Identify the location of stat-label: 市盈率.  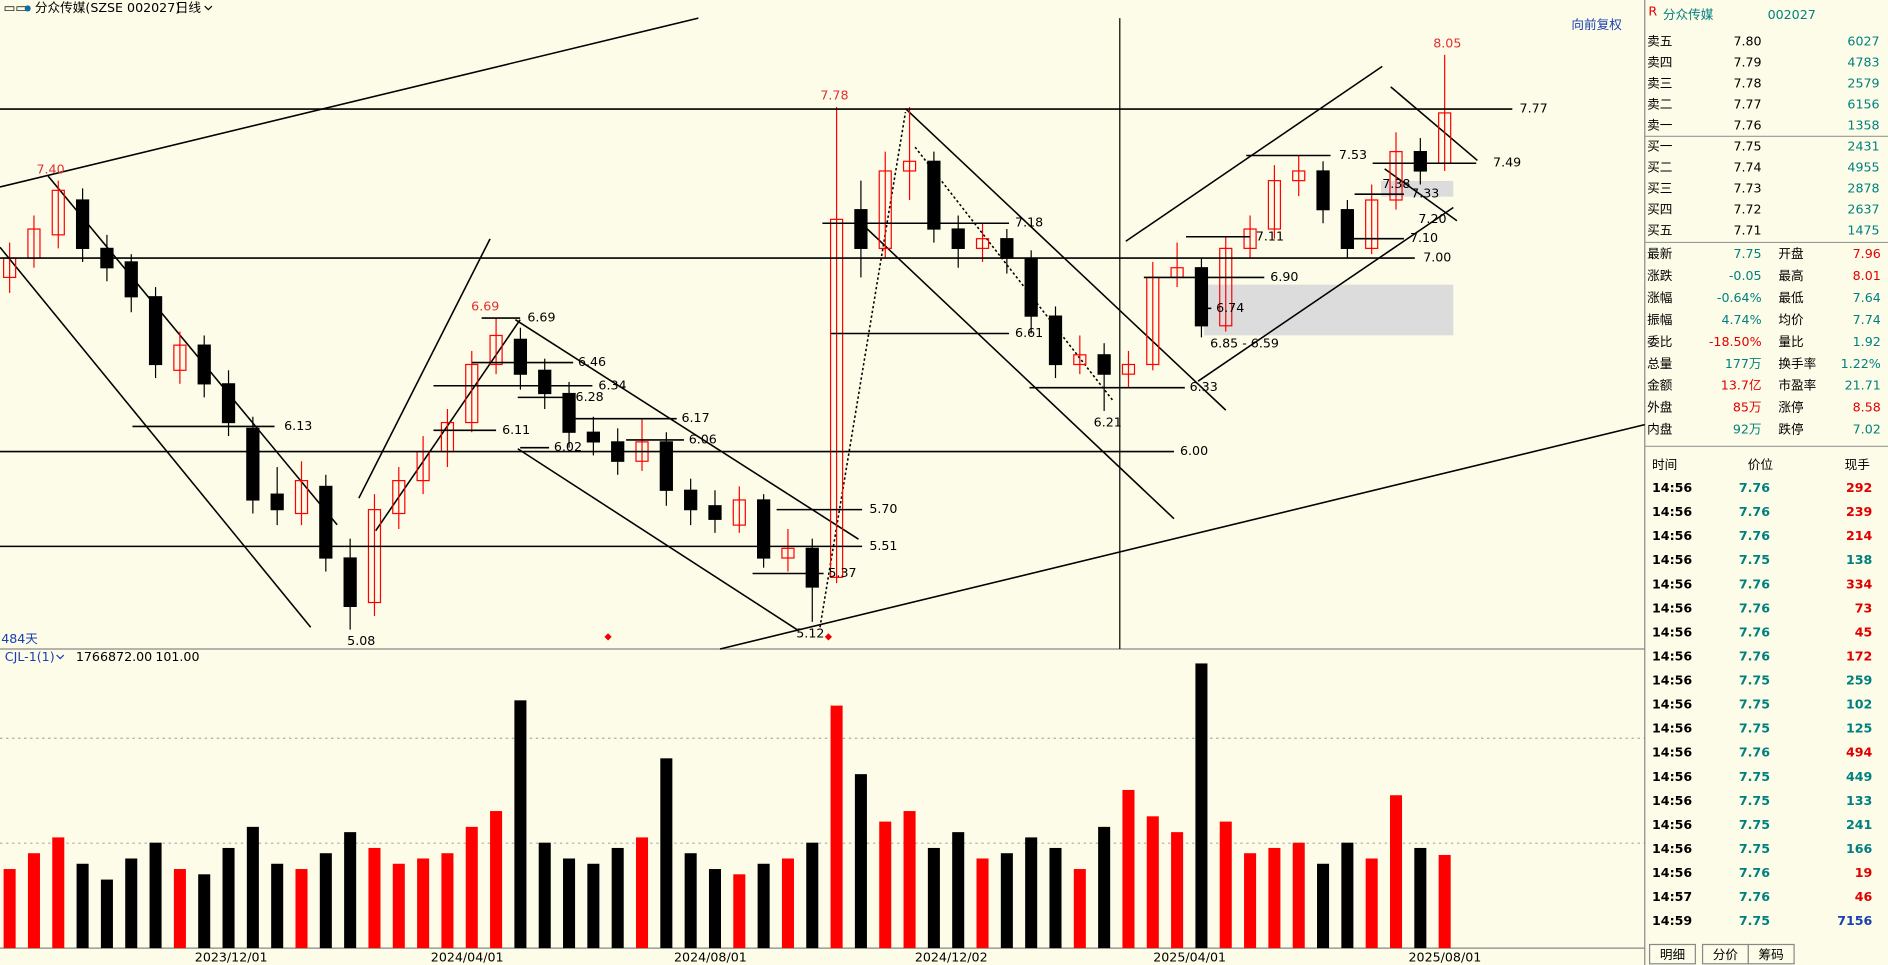
(1797, 385).